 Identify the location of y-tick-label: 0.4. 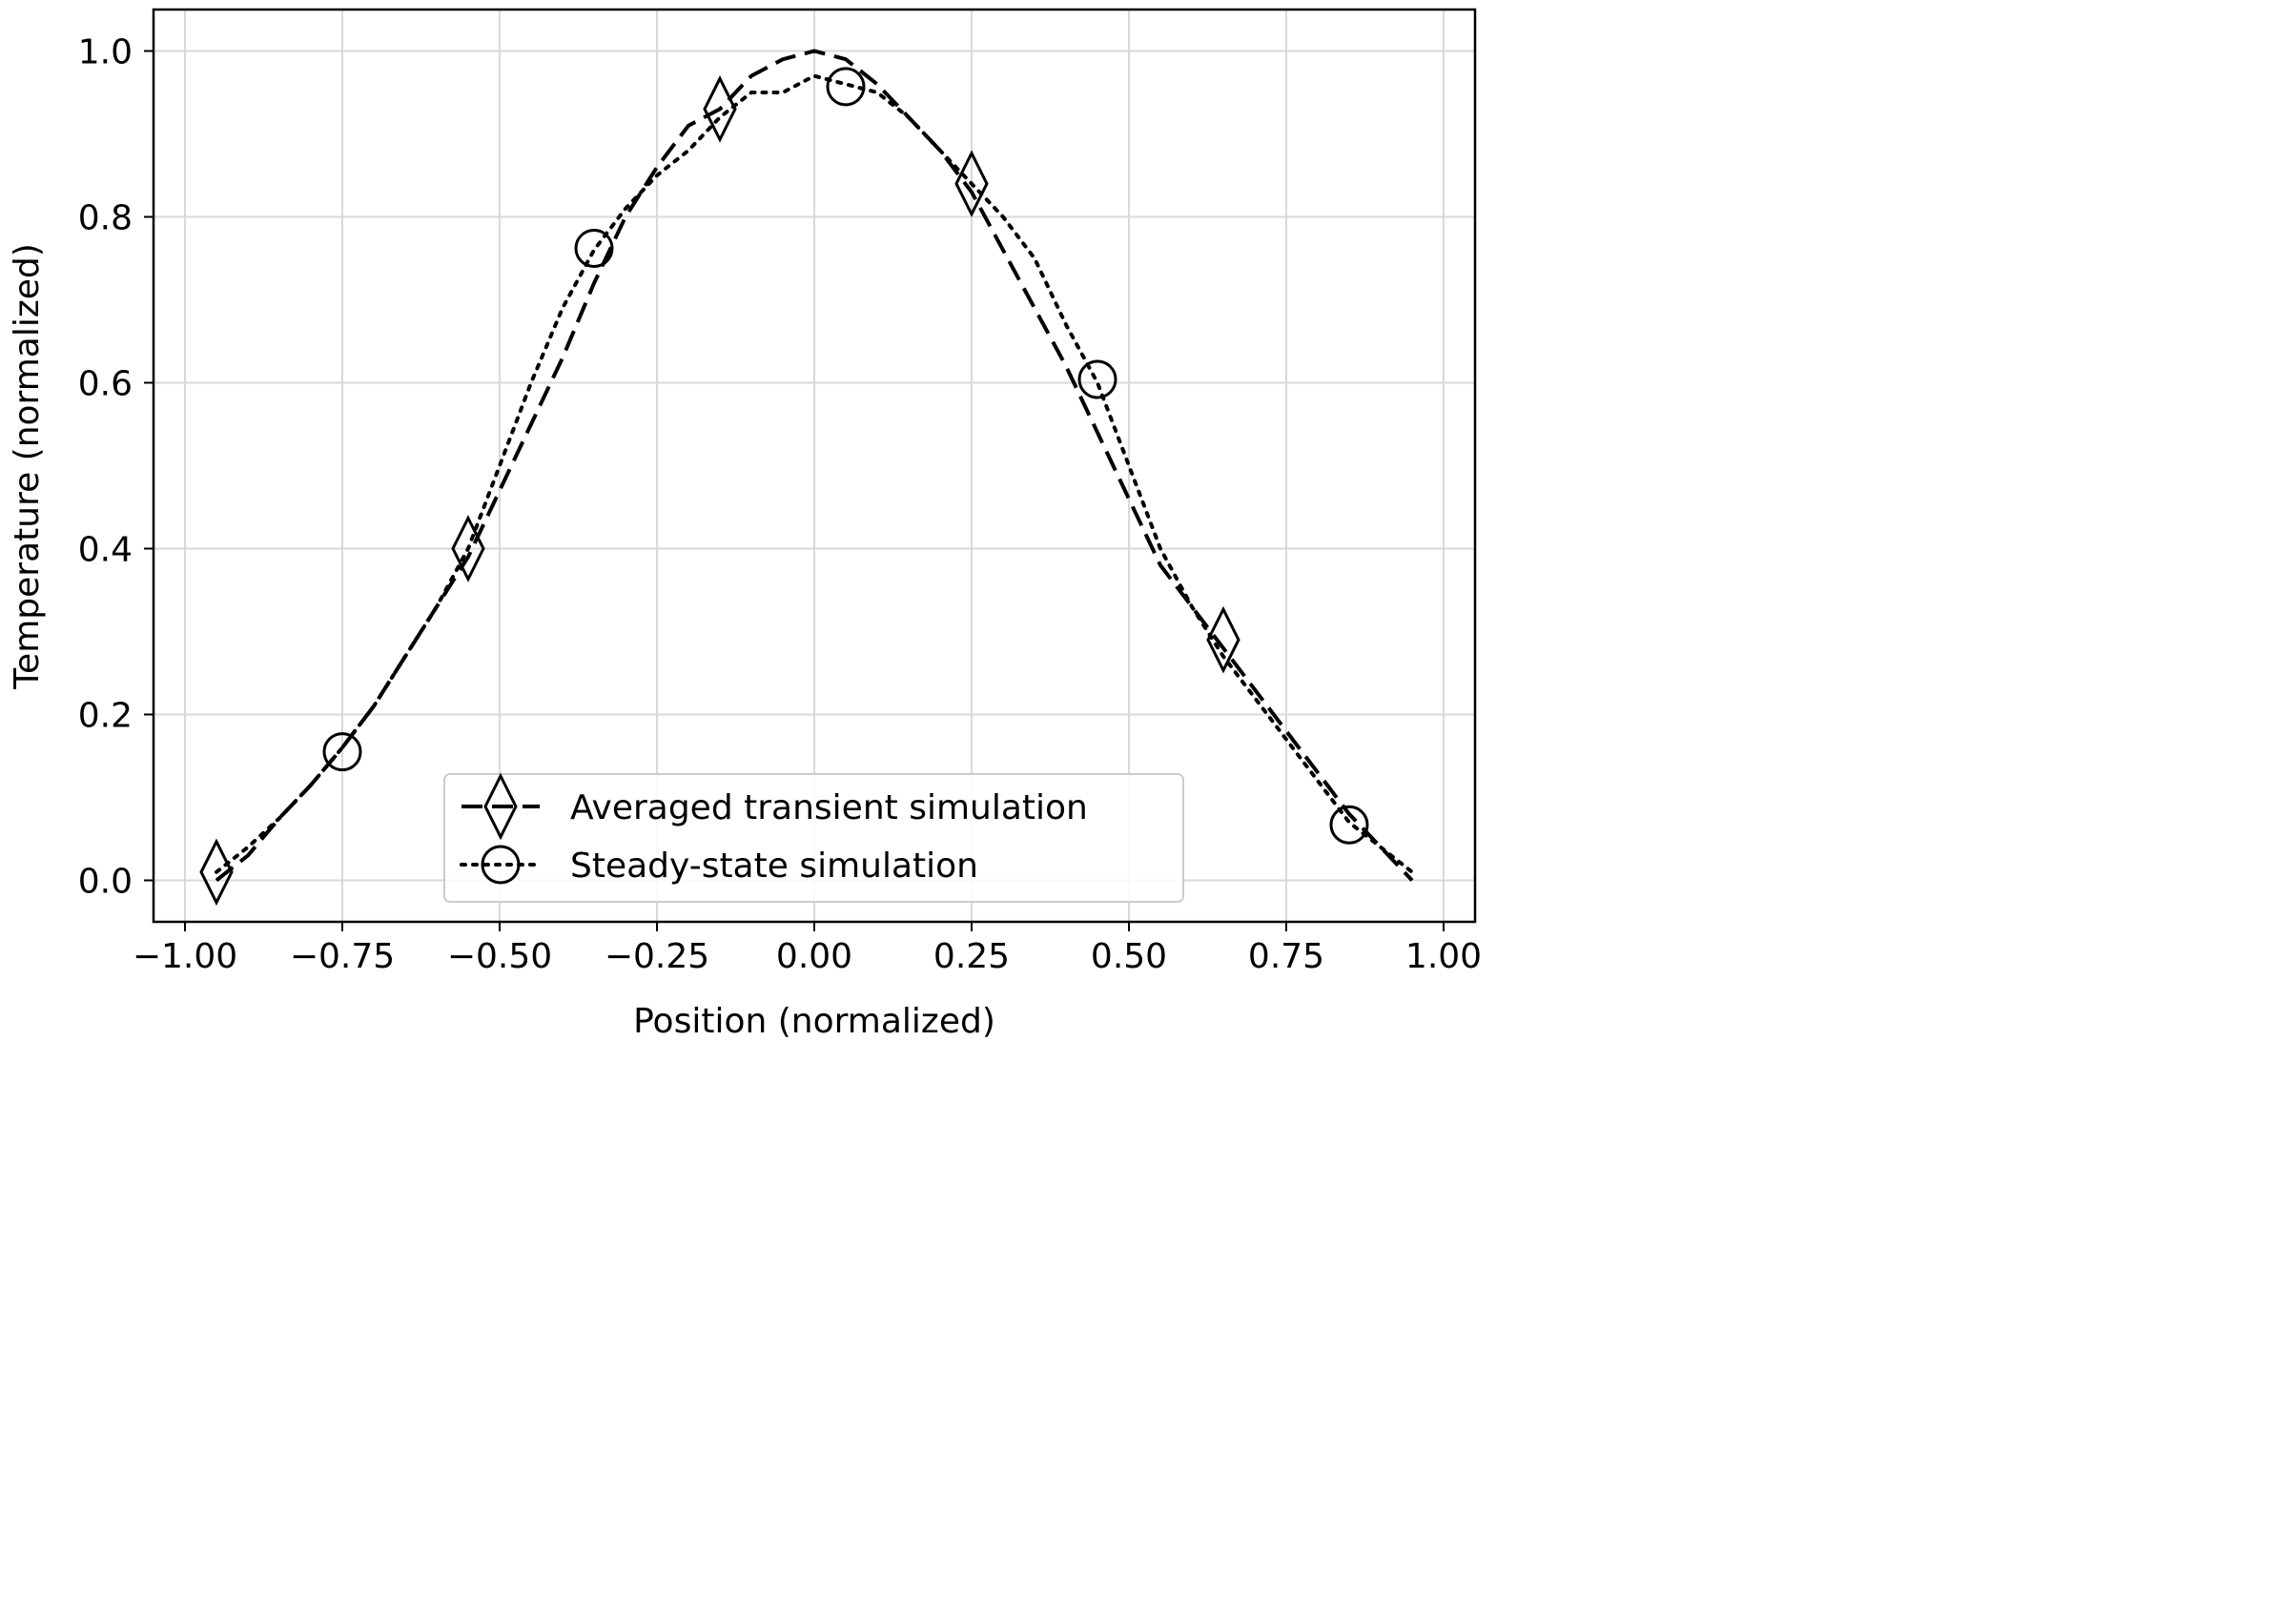
(106, 550).